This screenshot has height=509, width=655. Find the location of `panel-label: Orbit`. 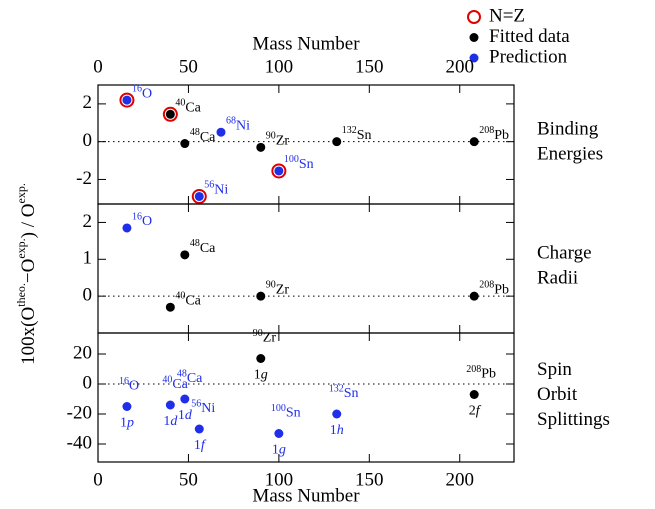

panel-label: Orbit is located at coordinates (557, 394).